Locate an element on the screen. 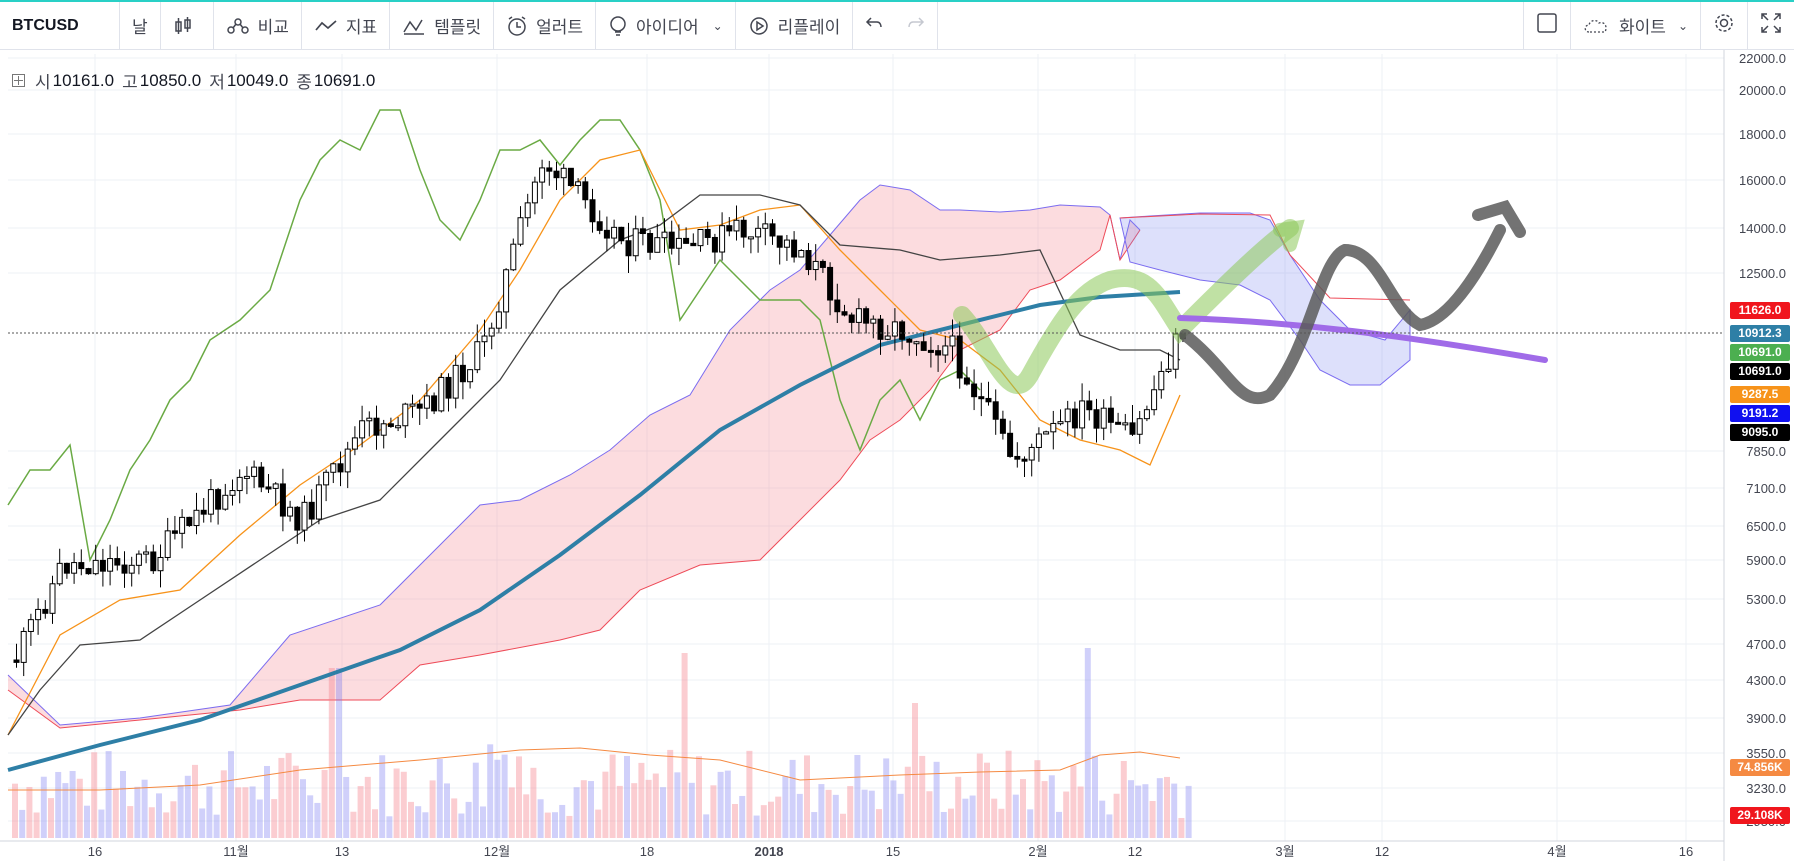 Image resolution: width=1794 pixels, height=861 pixels. time-axis-label: 3월 is located at coordinates (1284, 851).